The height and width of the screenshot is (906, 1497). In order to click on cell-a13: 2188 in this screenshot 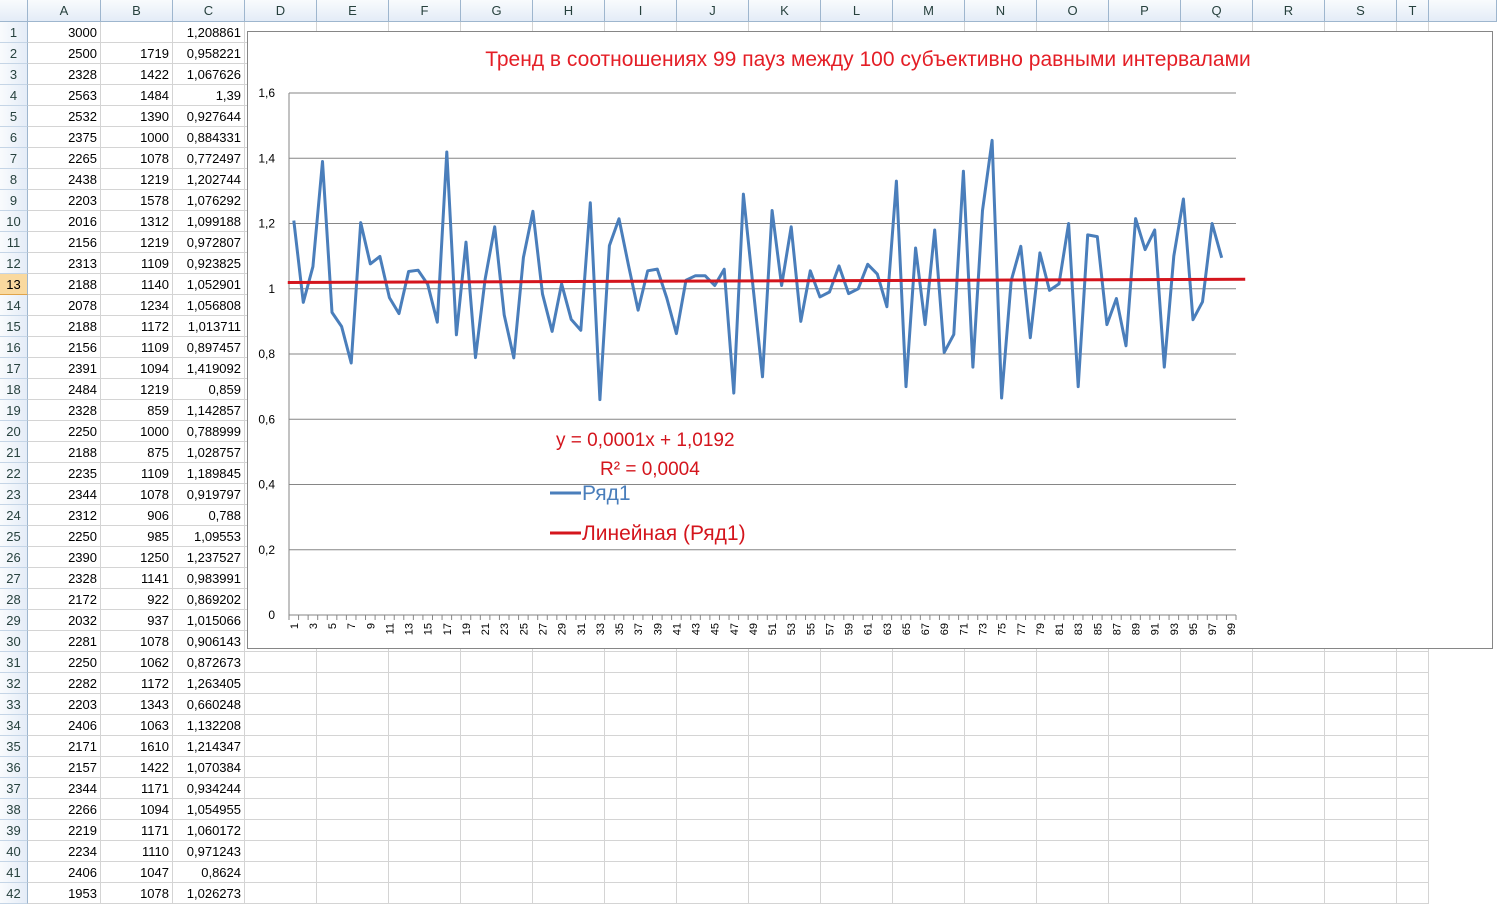, I will do `click(64, 284)`.